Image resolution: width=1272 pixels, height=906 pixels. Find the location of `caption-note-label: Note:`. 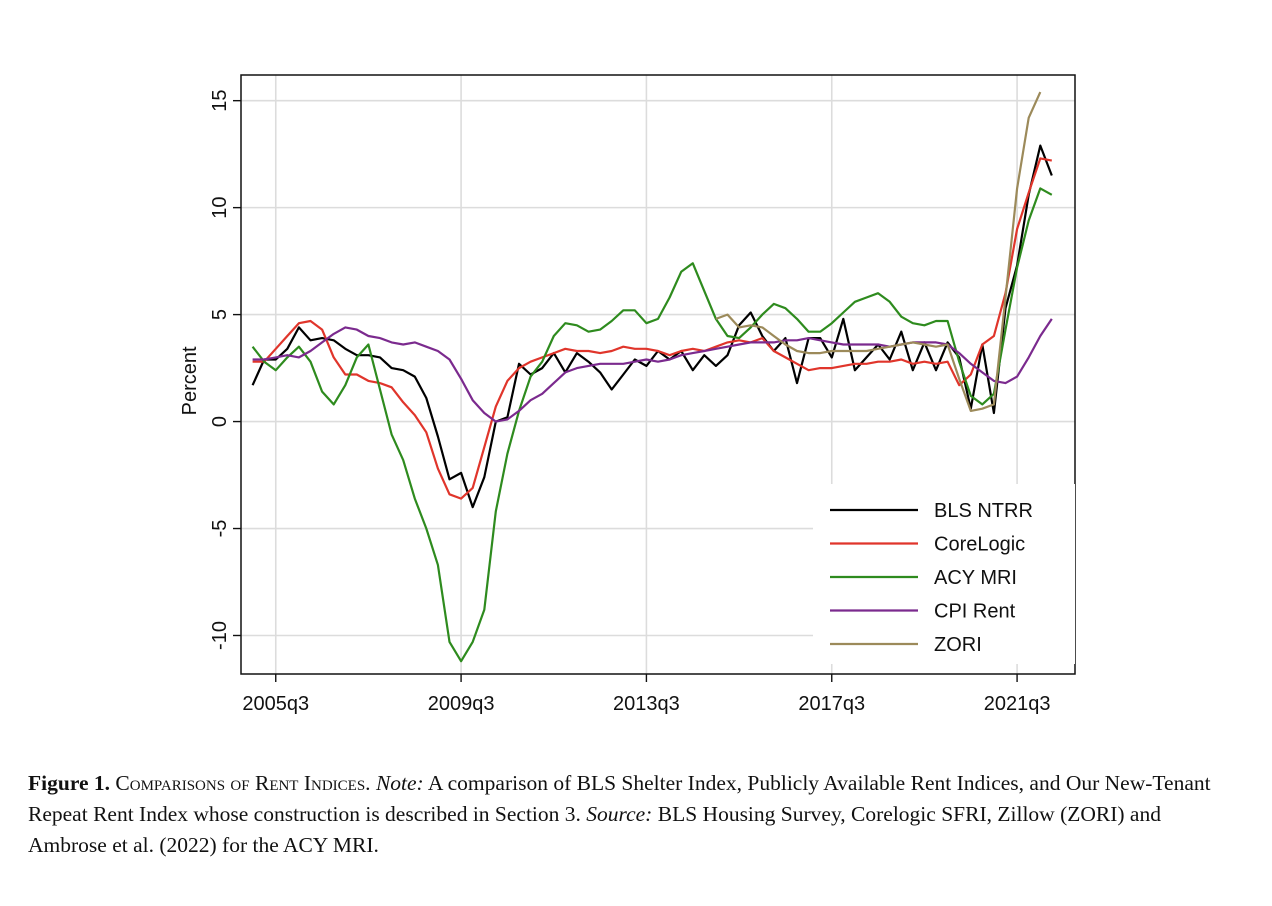

caption-note-label: Note: is located at coordinates (399, 783).